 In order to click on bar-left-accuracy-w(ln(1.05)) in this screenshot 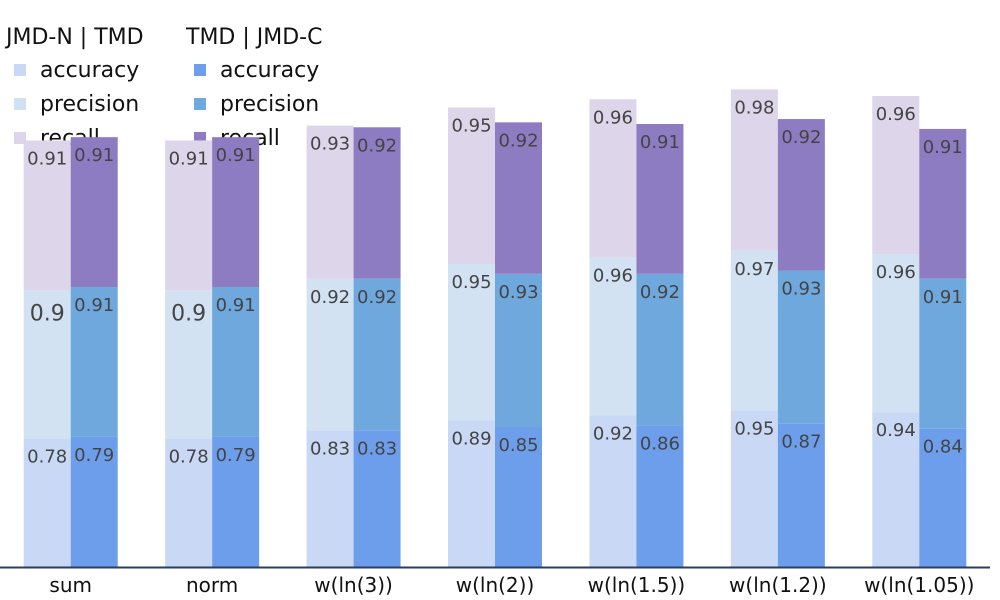, I will do `click(896, 489)`.